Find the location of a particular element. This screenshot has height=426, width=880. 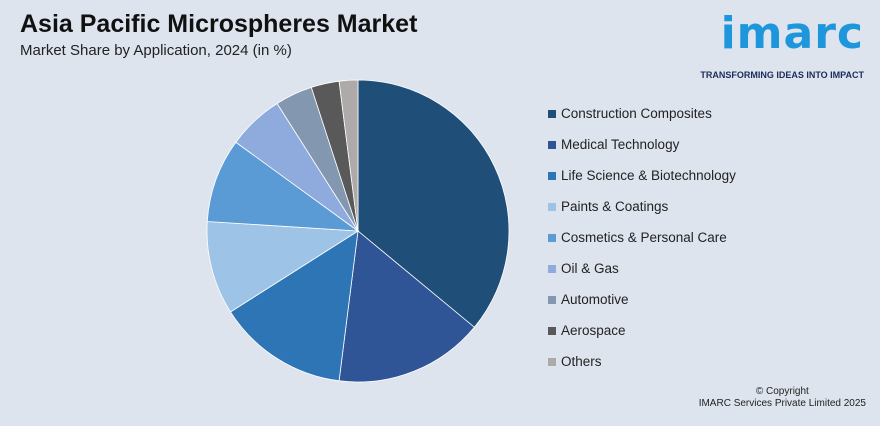

pie-slice-paints-coatings is located at coordinates (283, 267).